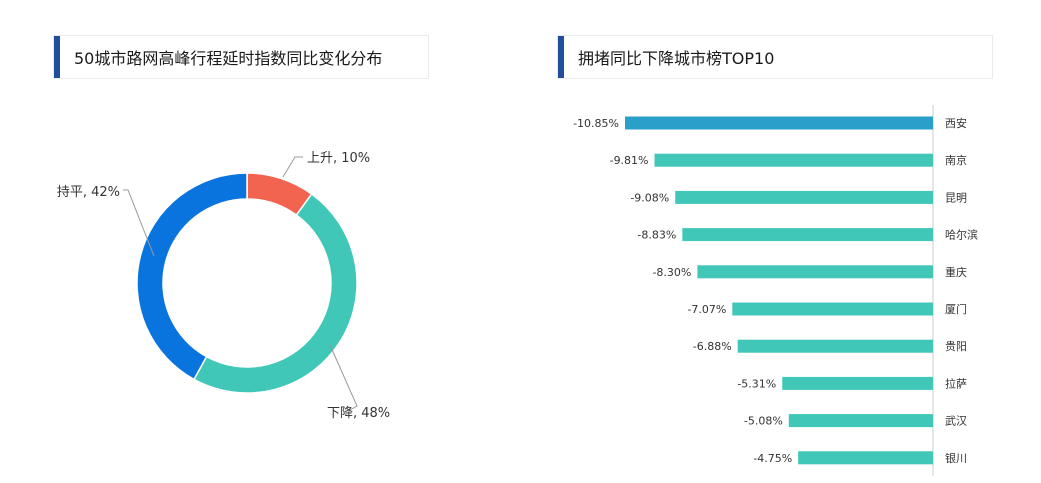  I want to click on bar-value-label: -8.30%, so click(671, 272).